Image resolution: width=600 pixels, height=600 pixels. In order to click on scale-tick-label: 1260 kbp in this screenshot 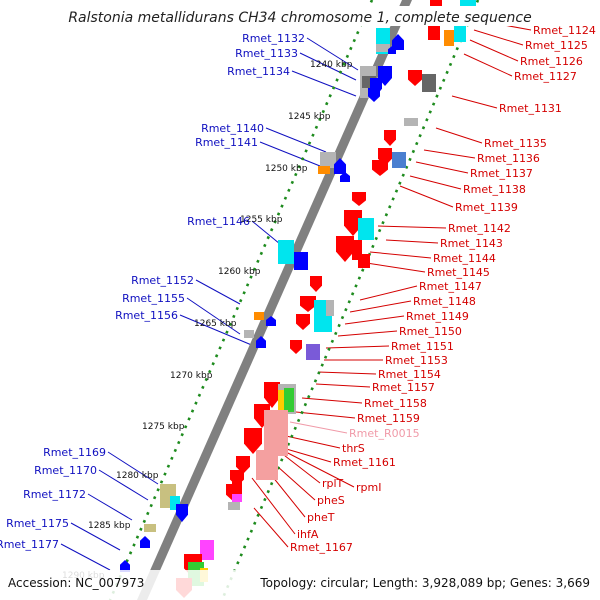, I will do `click(239, 272)`.